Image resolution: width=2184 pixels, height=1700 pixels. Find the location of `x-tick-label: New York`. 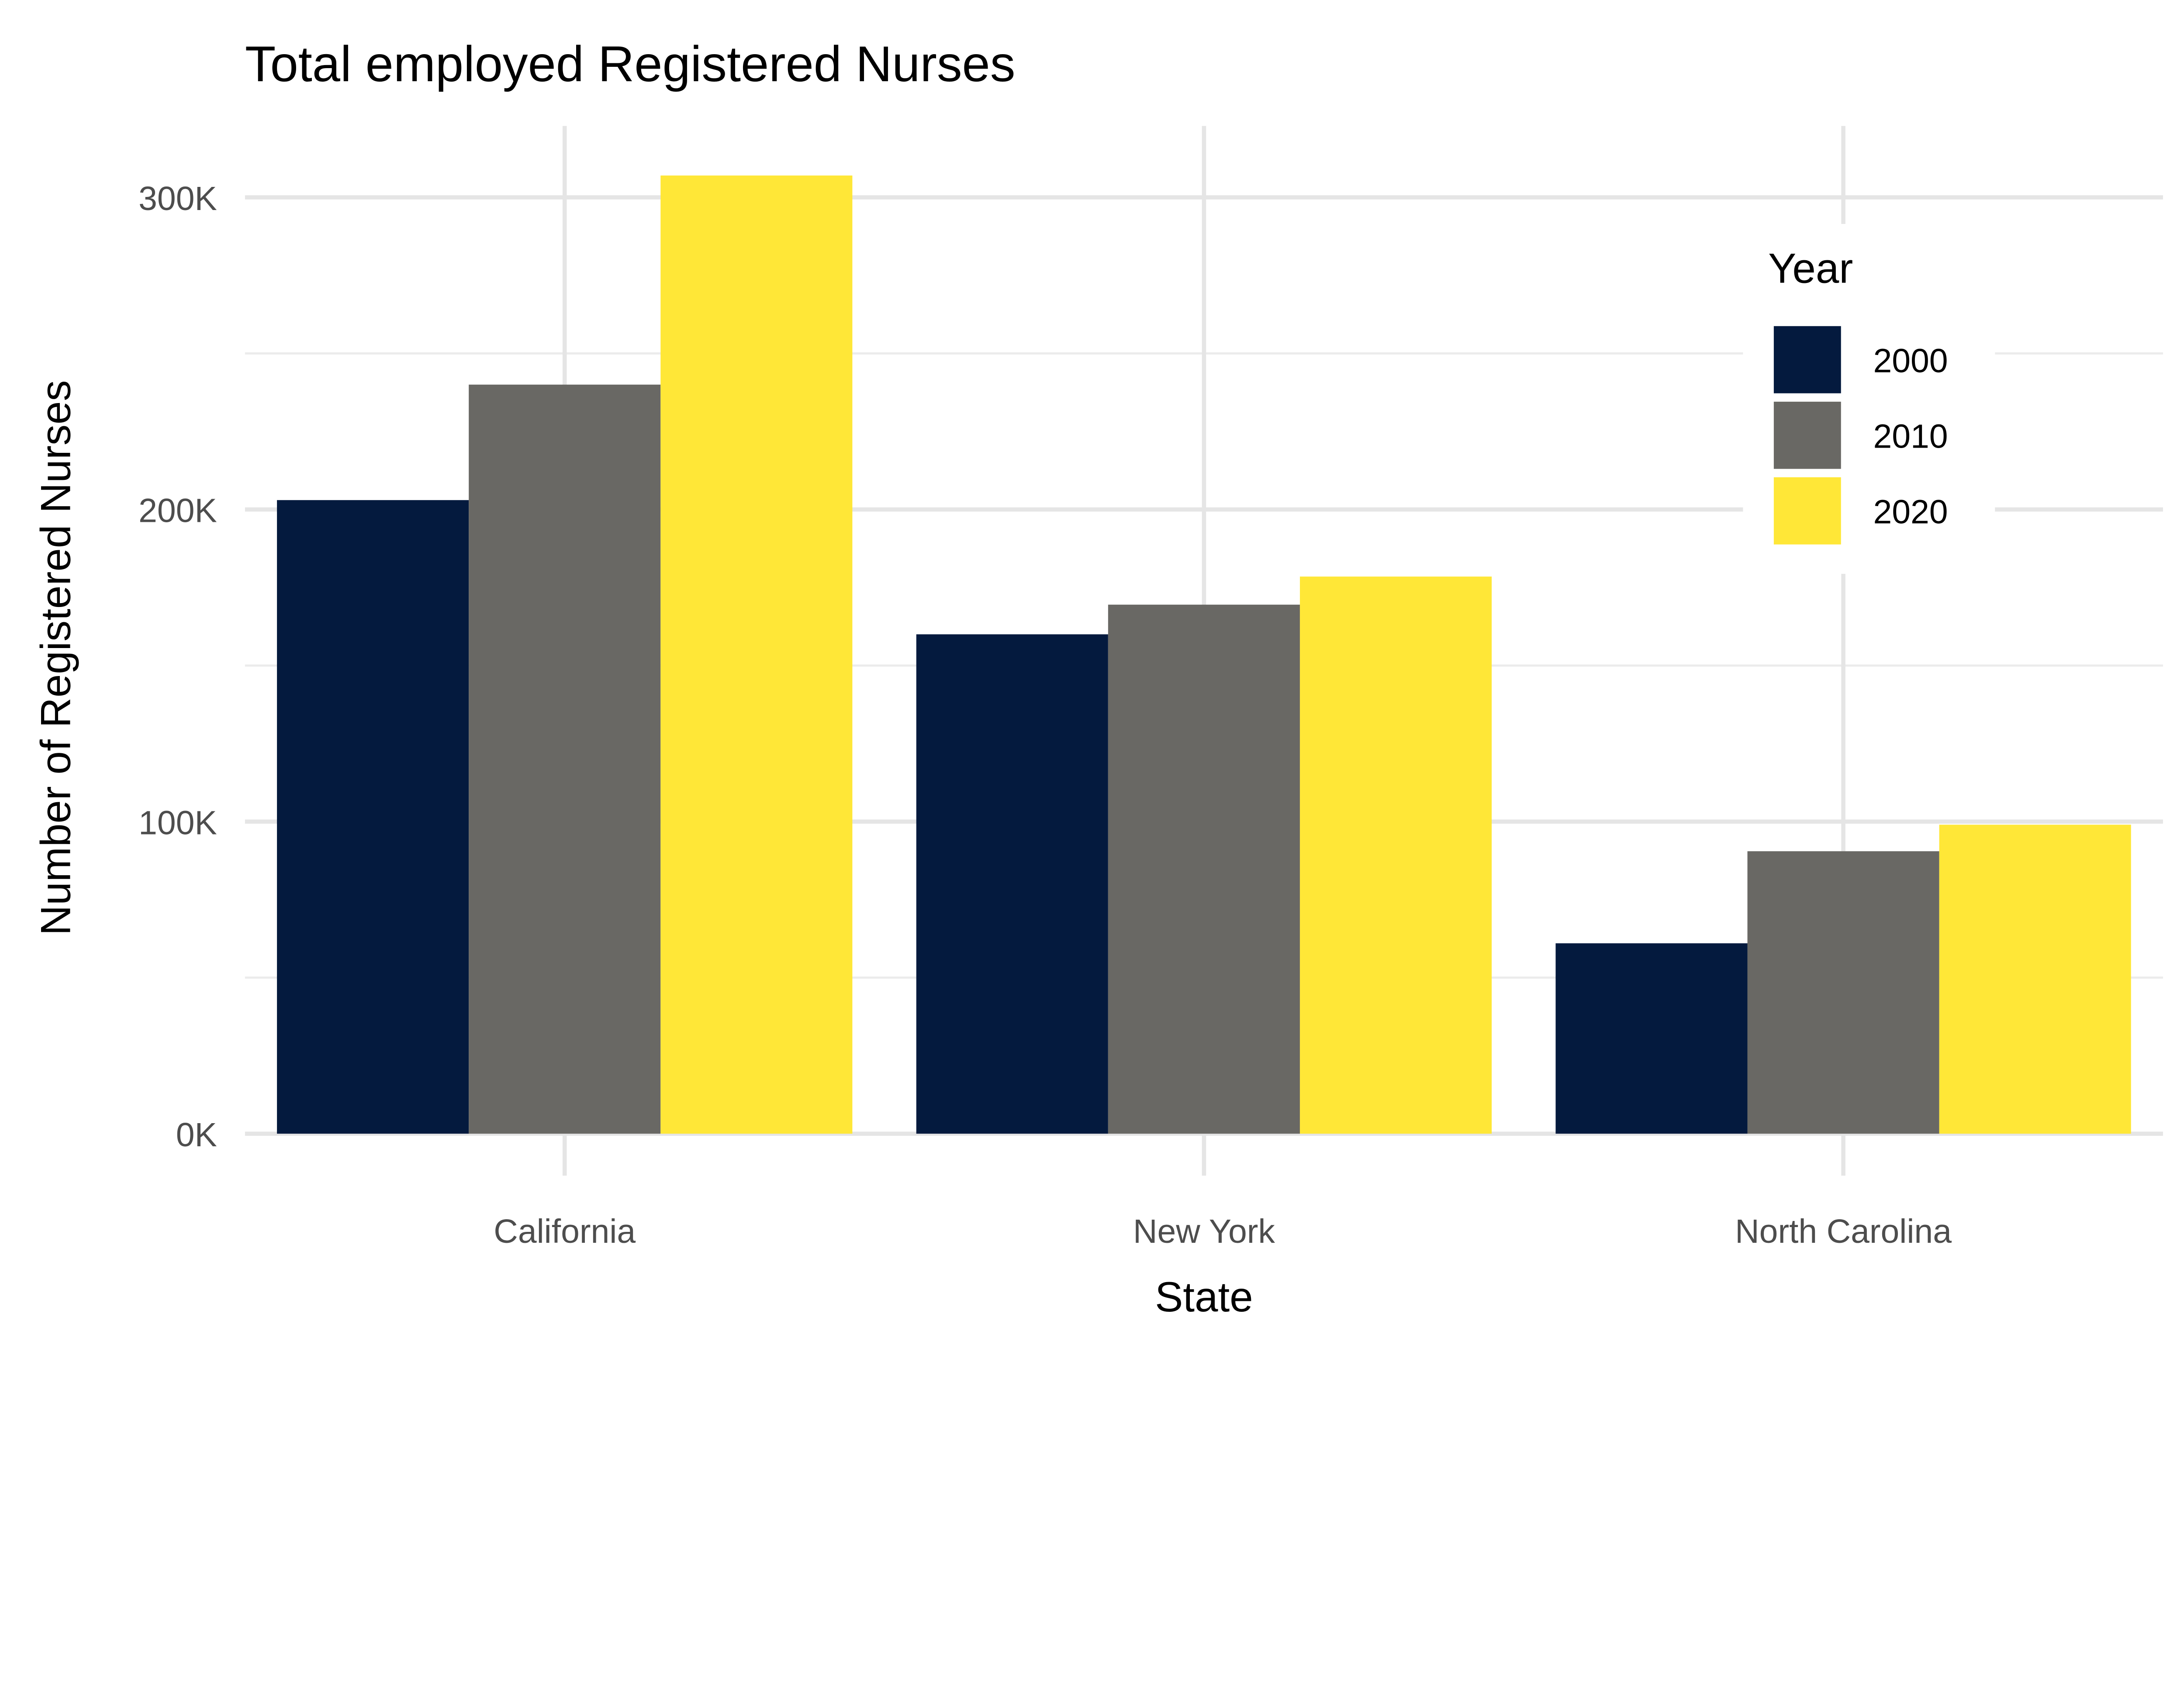

x-tick-label: New York is located at coordinates (1204, 1232).